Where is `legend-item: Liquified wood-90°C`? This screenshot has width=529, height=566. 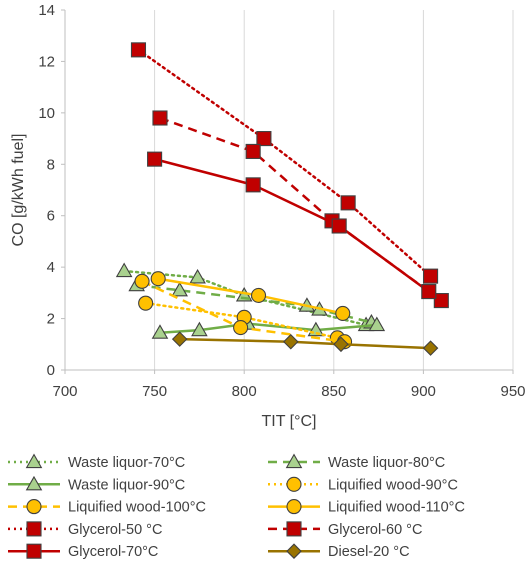
legend-item: Liquified wood-90°C is located at coordinates (363, 484).